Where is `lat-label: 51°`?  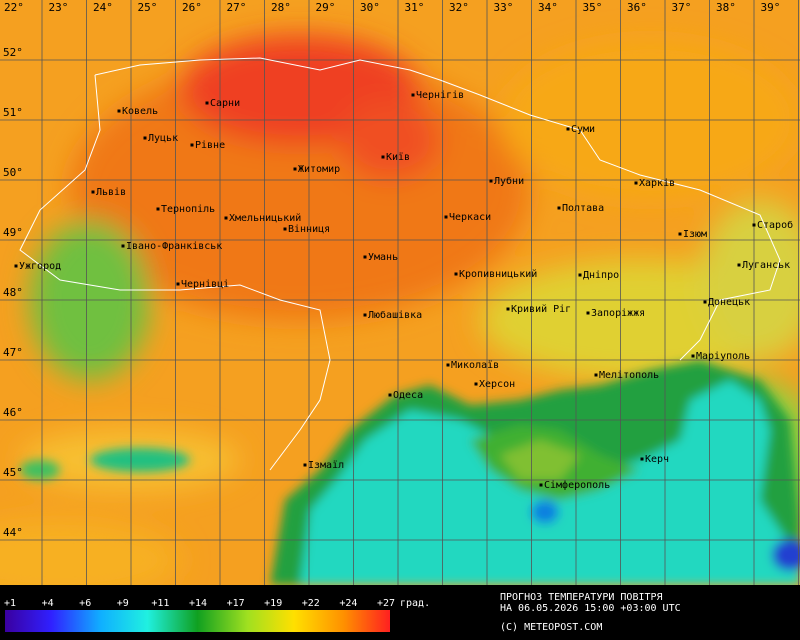 lat-label: 51° is located at coordinates (13, 112).